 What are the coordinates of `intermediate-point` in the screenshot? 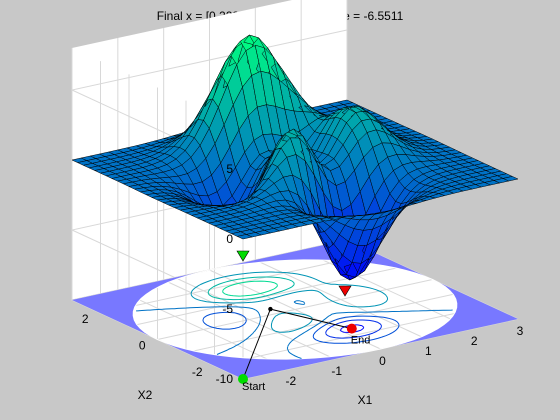 It's located at (270, 309).